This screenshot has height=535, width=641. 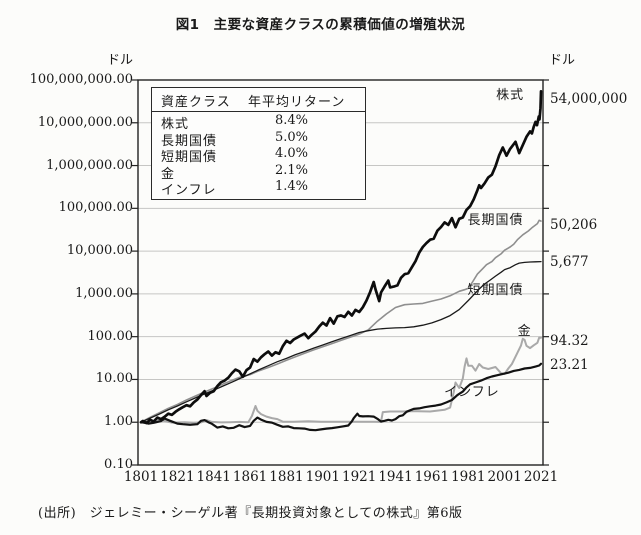 What do you see at coordinates (541, 477) in the screenshot?
I see `x-tick-label: 2021` at bounding box center [541, 477].